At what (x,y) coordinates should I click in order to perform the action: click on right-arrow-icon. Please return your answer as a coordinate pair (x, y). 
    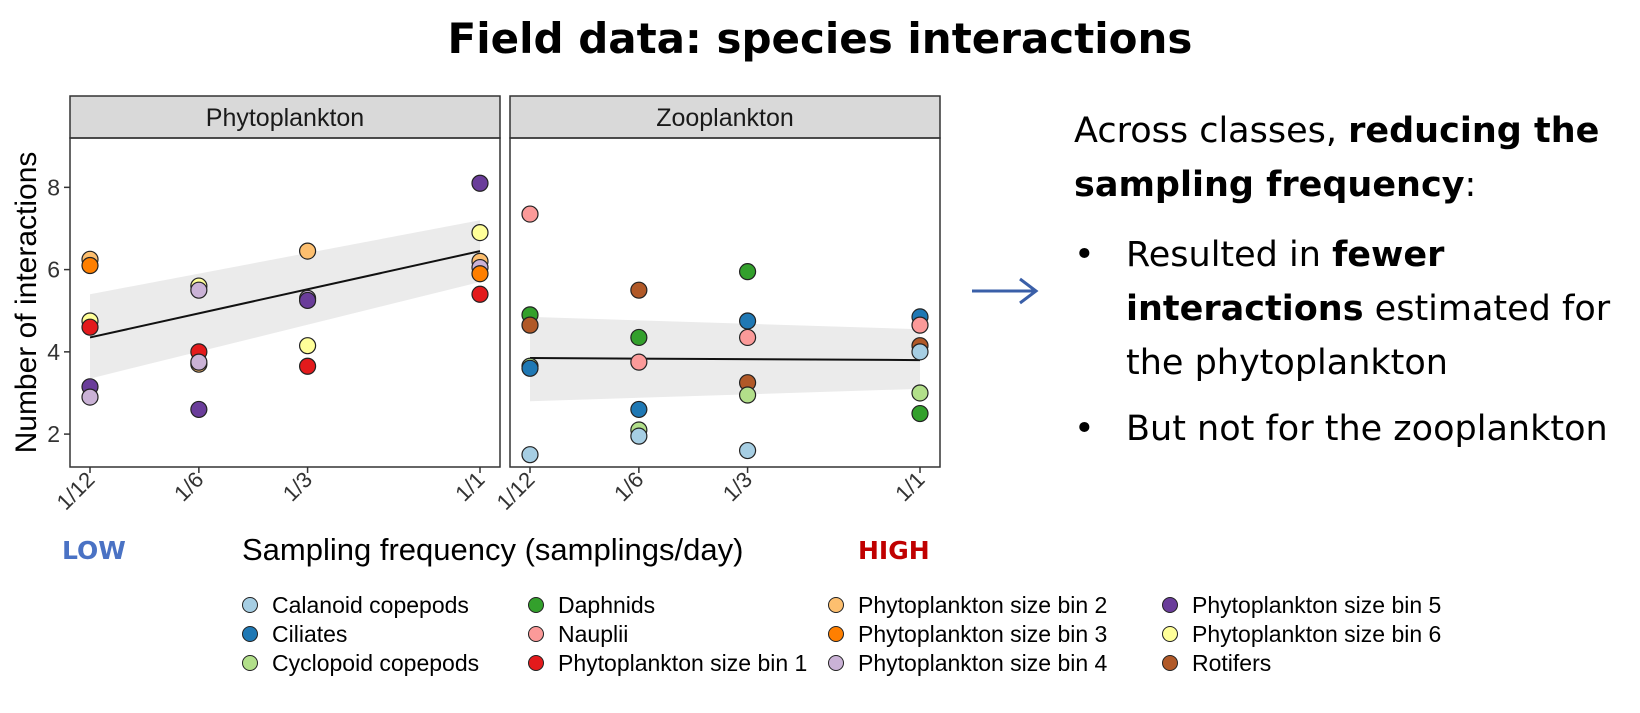
    Looking at the image, I should click on (1005, 291).